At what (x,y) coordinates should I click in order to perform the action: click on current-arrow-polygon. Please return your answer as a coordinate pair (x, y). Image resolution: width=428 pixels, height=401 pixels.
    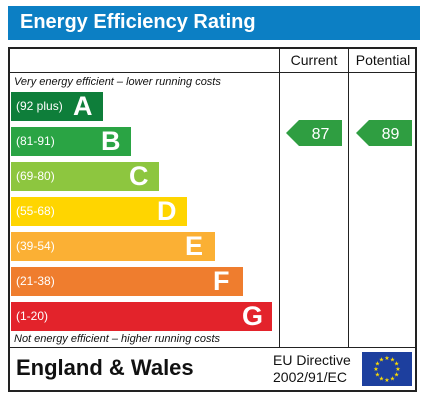
    Looking at the image, I should click on (314, 133).